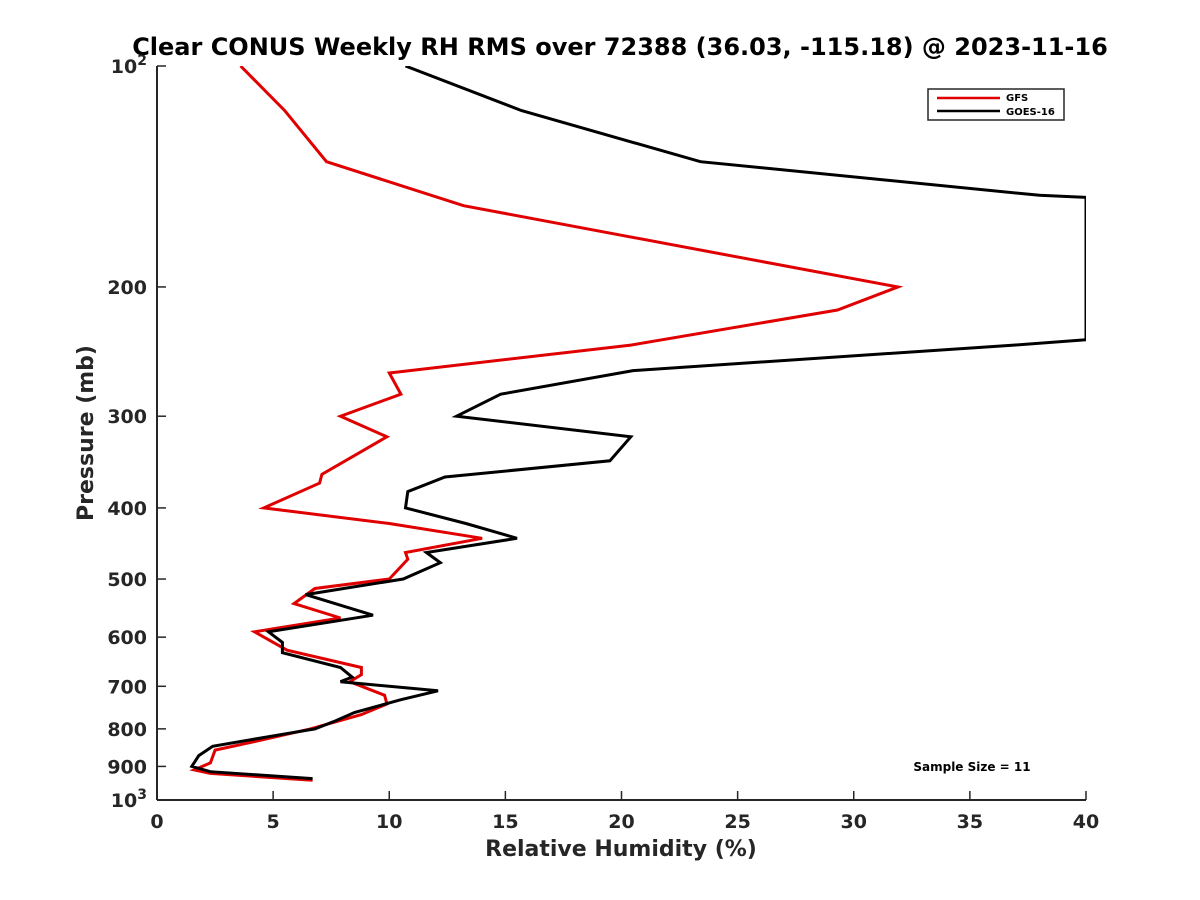 The image size is (1200, 900). I want to click on x-tick-label: 15, so click(505, 822).